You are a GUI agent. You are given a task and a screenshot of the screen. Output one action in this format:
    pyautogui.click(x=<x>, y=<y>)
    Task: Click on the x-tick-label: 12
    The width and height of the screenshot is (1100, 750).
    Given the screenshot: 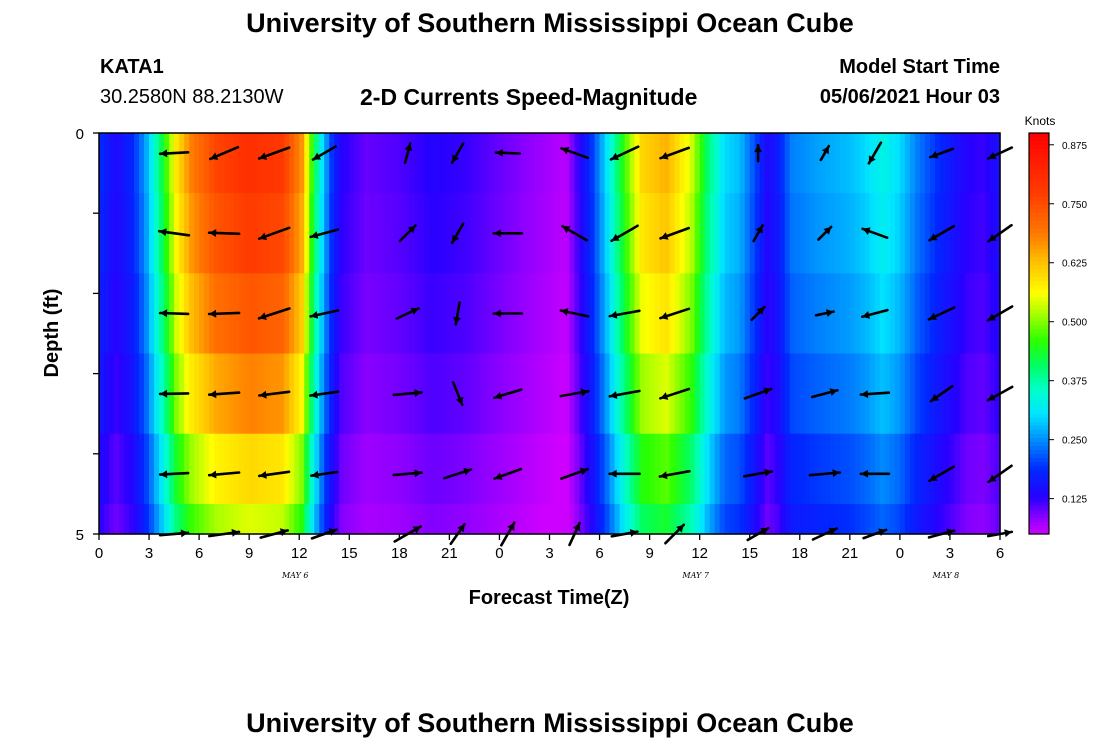 What is the action you would take?
    pyautogui.click(x=699, y=553)
    